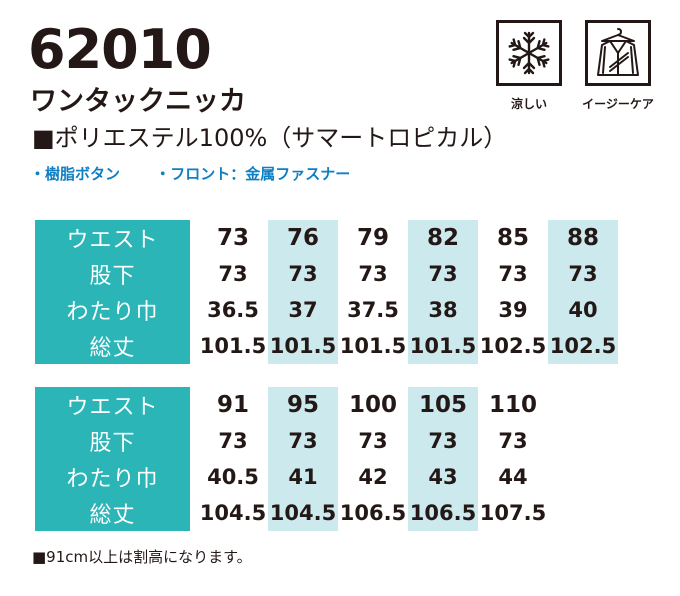  What do you see at coordinates (253, 174) in the screenshot?
I see `feature-item: ・フロント：金属ファスナー` at bounding box center [253, 174].